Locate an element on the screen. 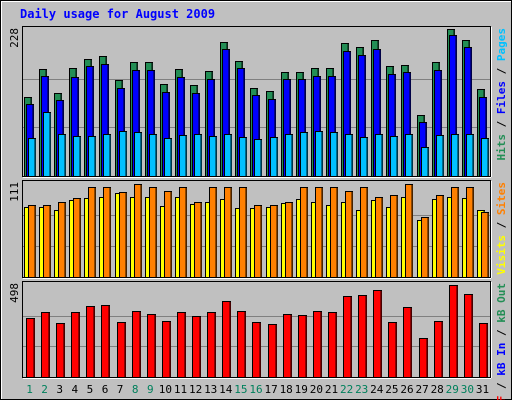 This screenshot has width=512, height=405. bar-kbytes-day-8-shade is located at coordinates (140, 344).